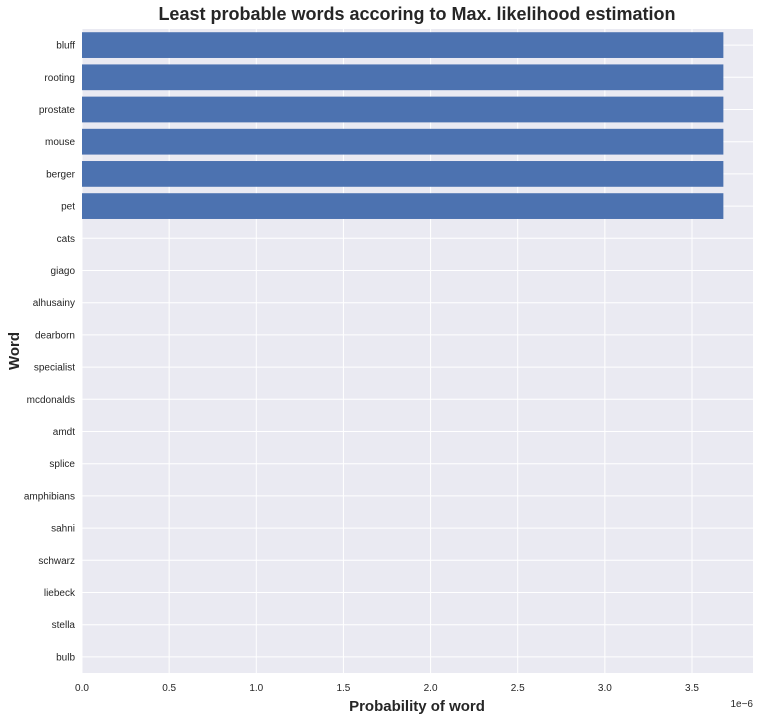 The height and width of the screenshot is (725, 759). I want to click on y-tick-label: amphibians, so click(49, 496).